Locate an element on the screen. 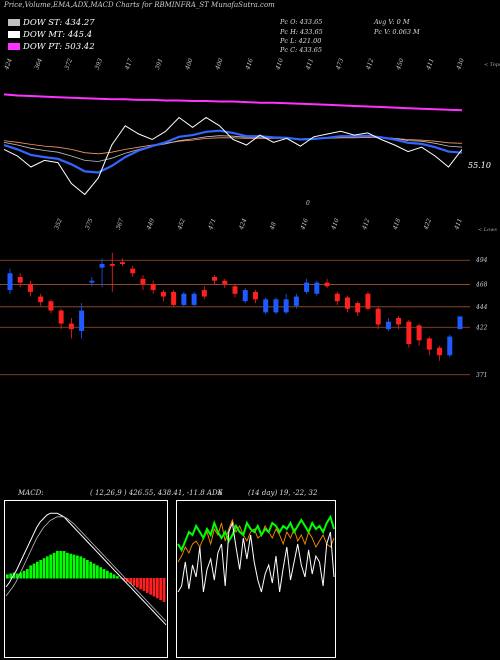 This screenshot has width=500, height=660. info-pc-c: Pc C: 433.65 is located at coordinates (301, 50).